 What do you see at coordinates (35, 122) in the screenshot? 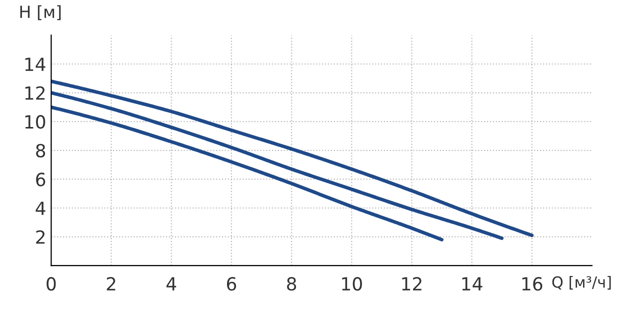
I see `y-tick-label: 10` at bounding box center [35, 122].